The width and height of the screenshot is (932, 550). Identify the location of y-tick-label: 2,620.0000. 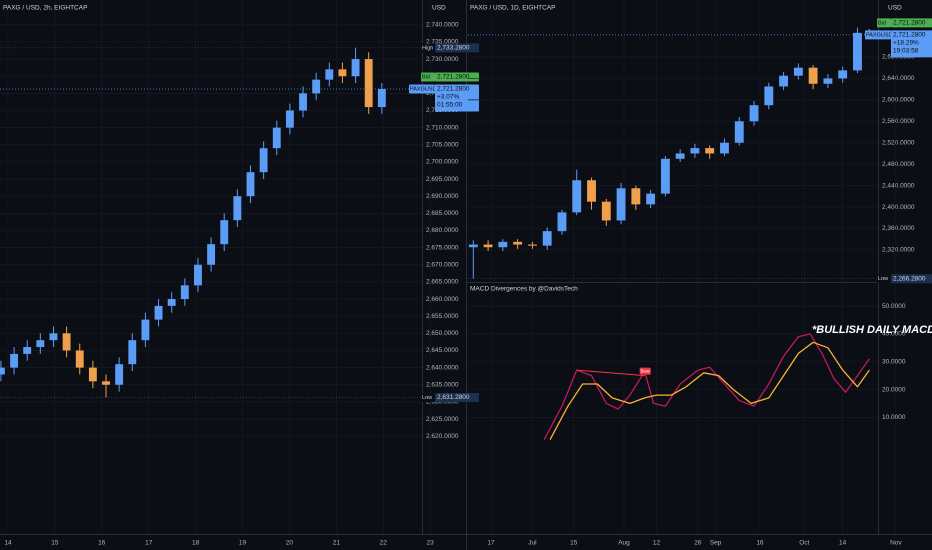
(442, 436).